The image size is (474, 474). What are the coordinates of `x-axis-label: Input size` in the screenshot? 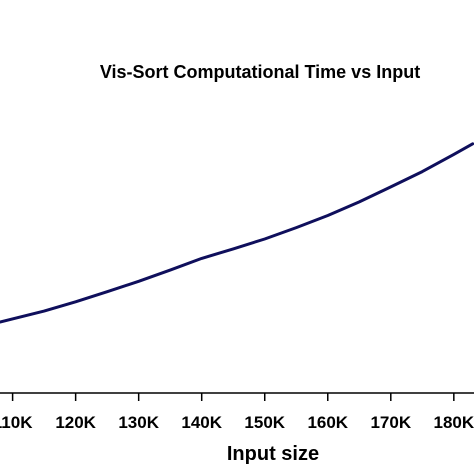 It's located at (273, 454).